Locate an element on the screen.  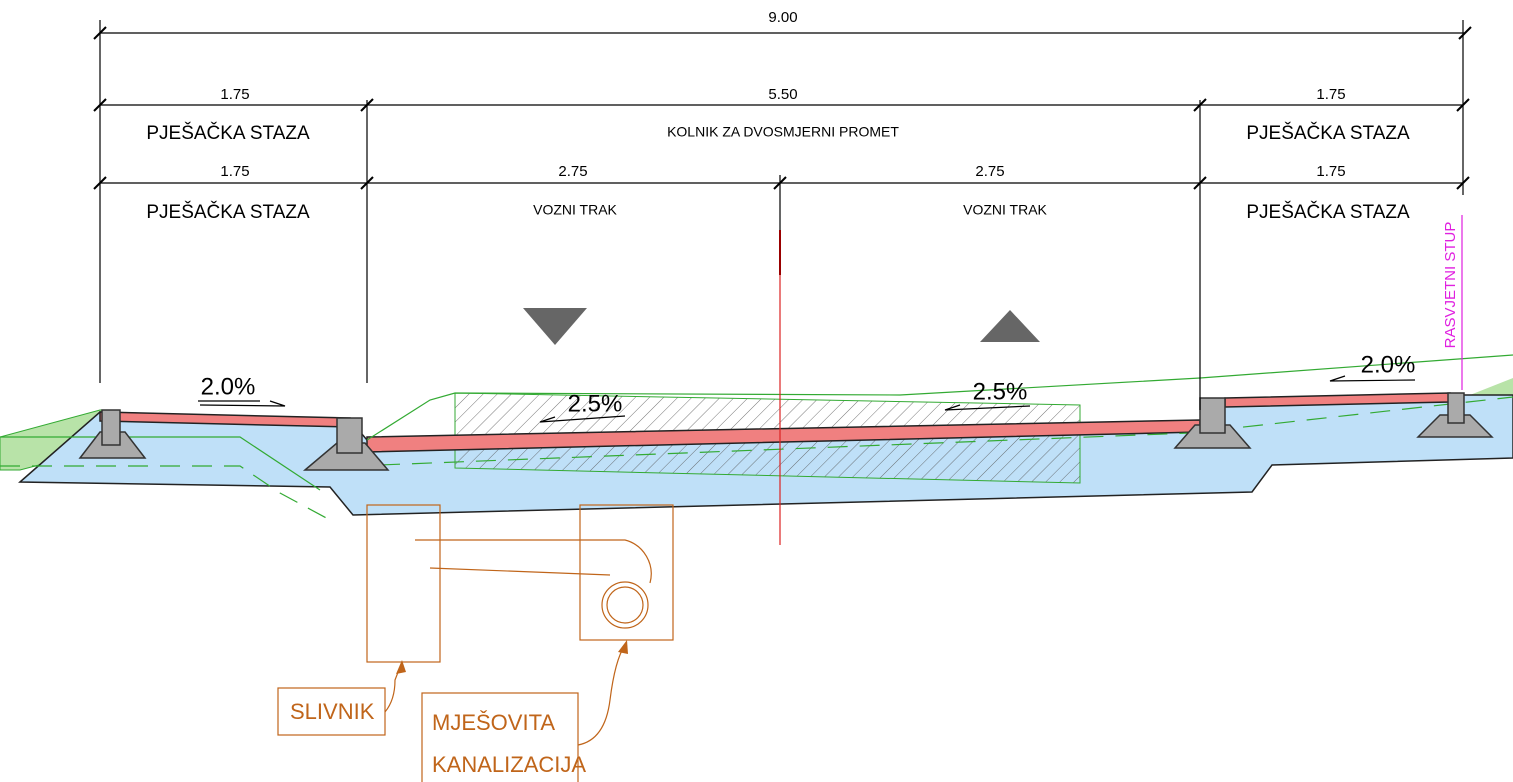
drainage is located at coordinates (475, 643).